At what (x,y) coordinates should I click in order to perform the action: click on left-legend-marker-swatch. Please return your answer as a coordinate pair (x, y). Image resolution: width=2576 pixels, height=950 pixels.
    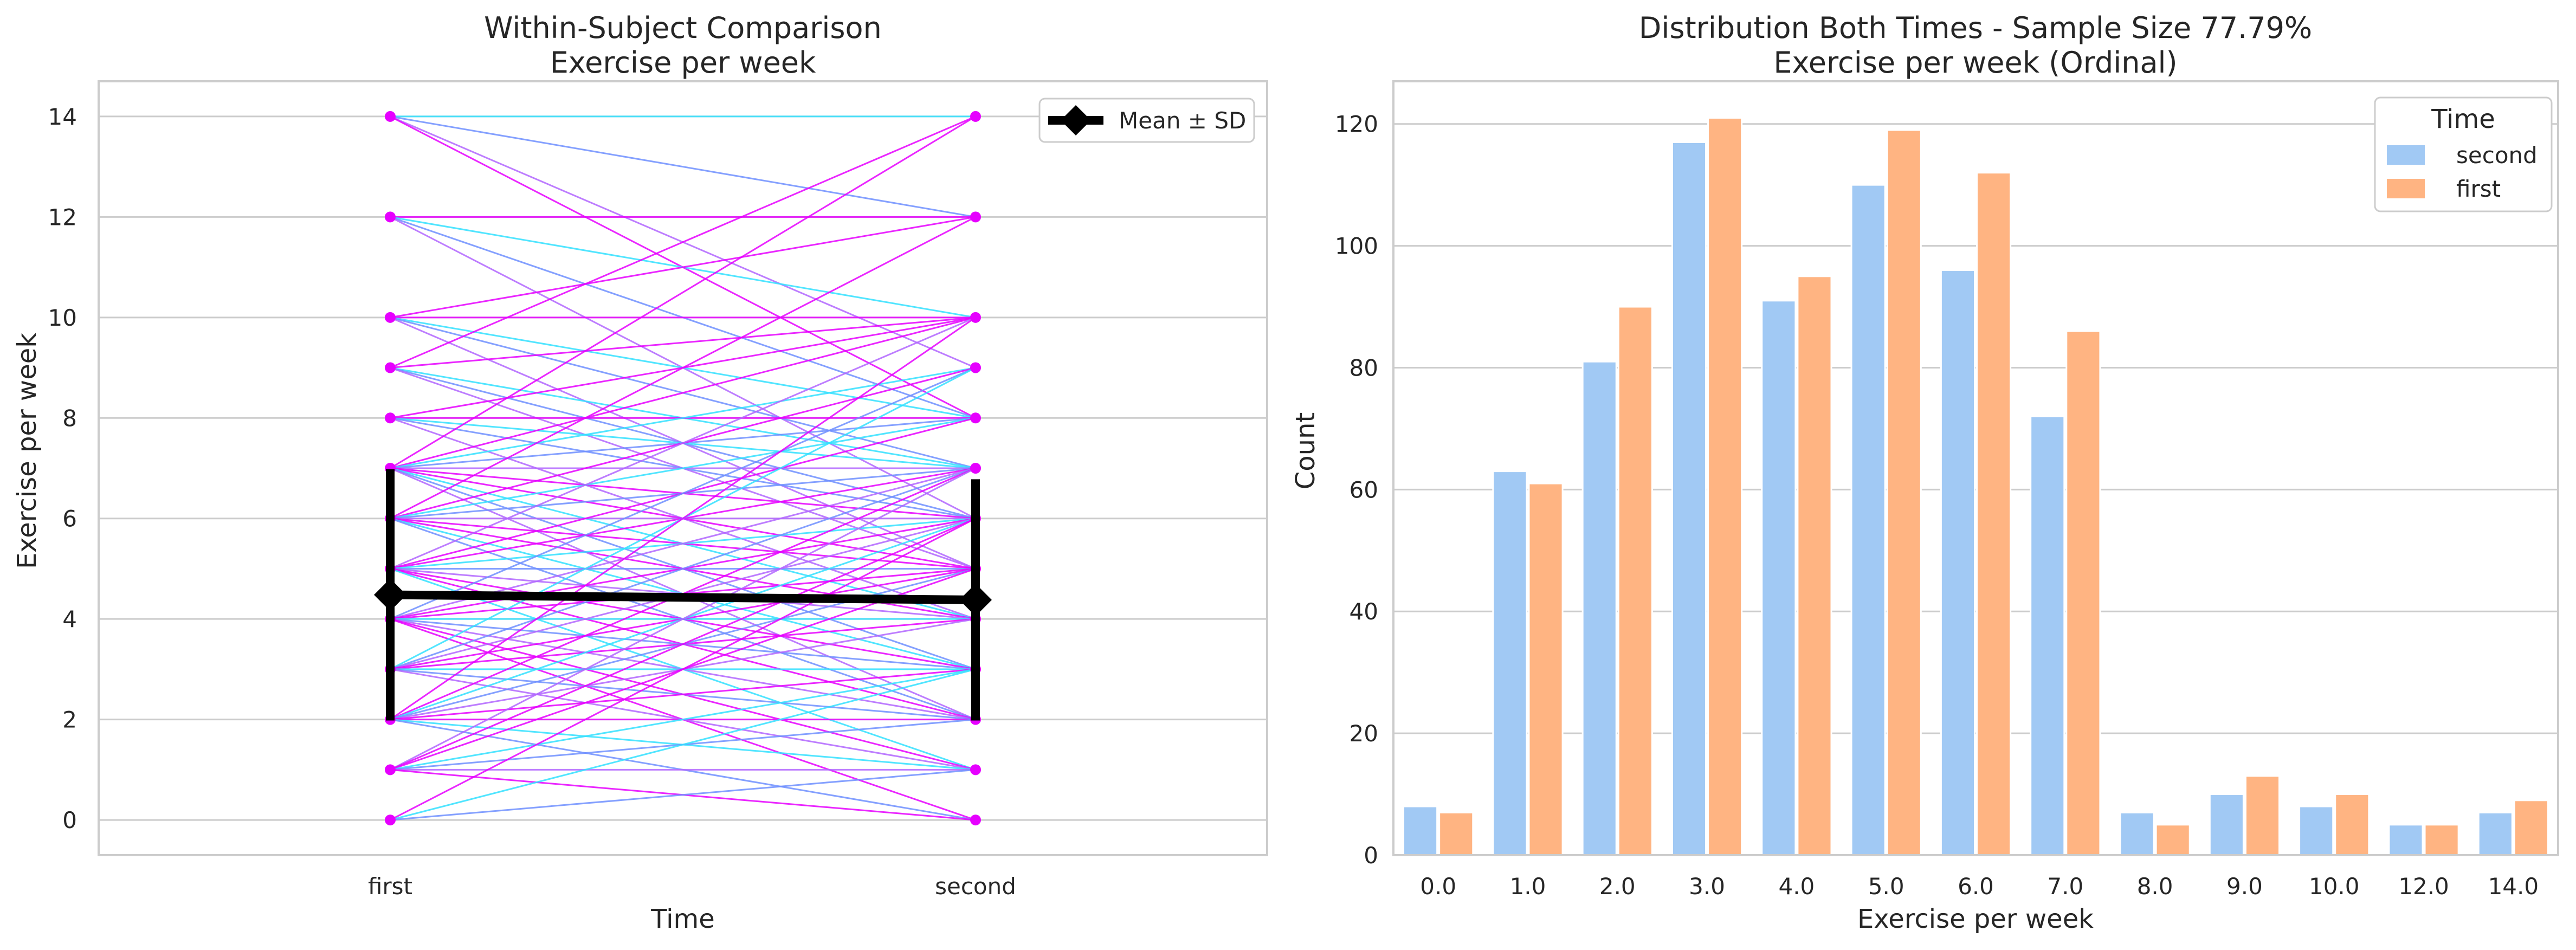
    Looking at the image, I should click on (1076, 120).